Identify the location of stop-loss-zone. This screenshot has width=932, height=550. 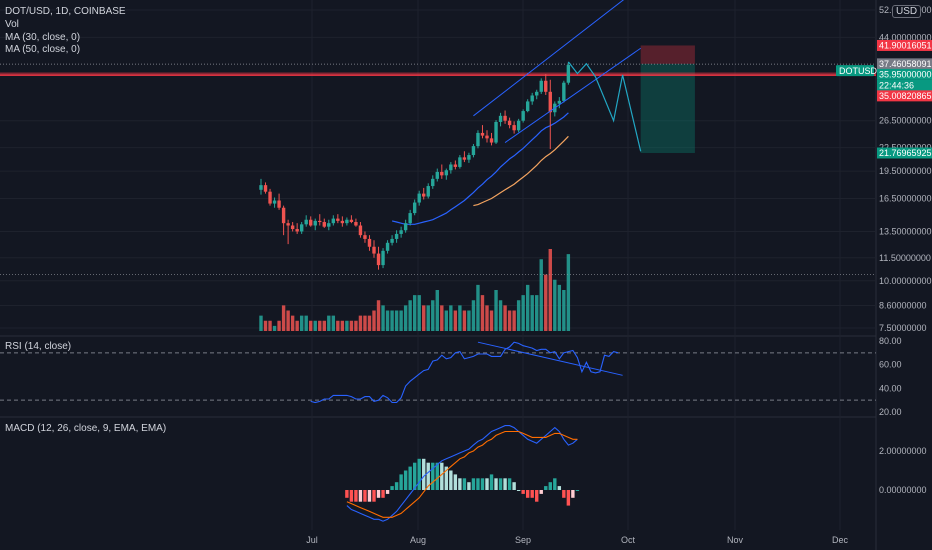
(667, 54).